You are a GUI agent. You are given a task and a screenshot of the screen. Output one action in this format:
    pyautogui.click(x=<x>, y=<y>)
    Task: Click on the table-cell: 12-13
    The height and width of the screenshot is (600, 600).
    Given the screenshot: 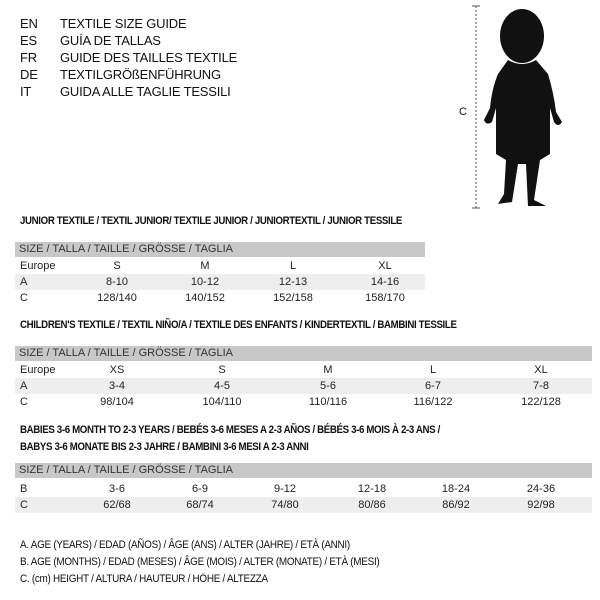 What is the action you would take?
    pyautogui.click(x=293, y=282)
    